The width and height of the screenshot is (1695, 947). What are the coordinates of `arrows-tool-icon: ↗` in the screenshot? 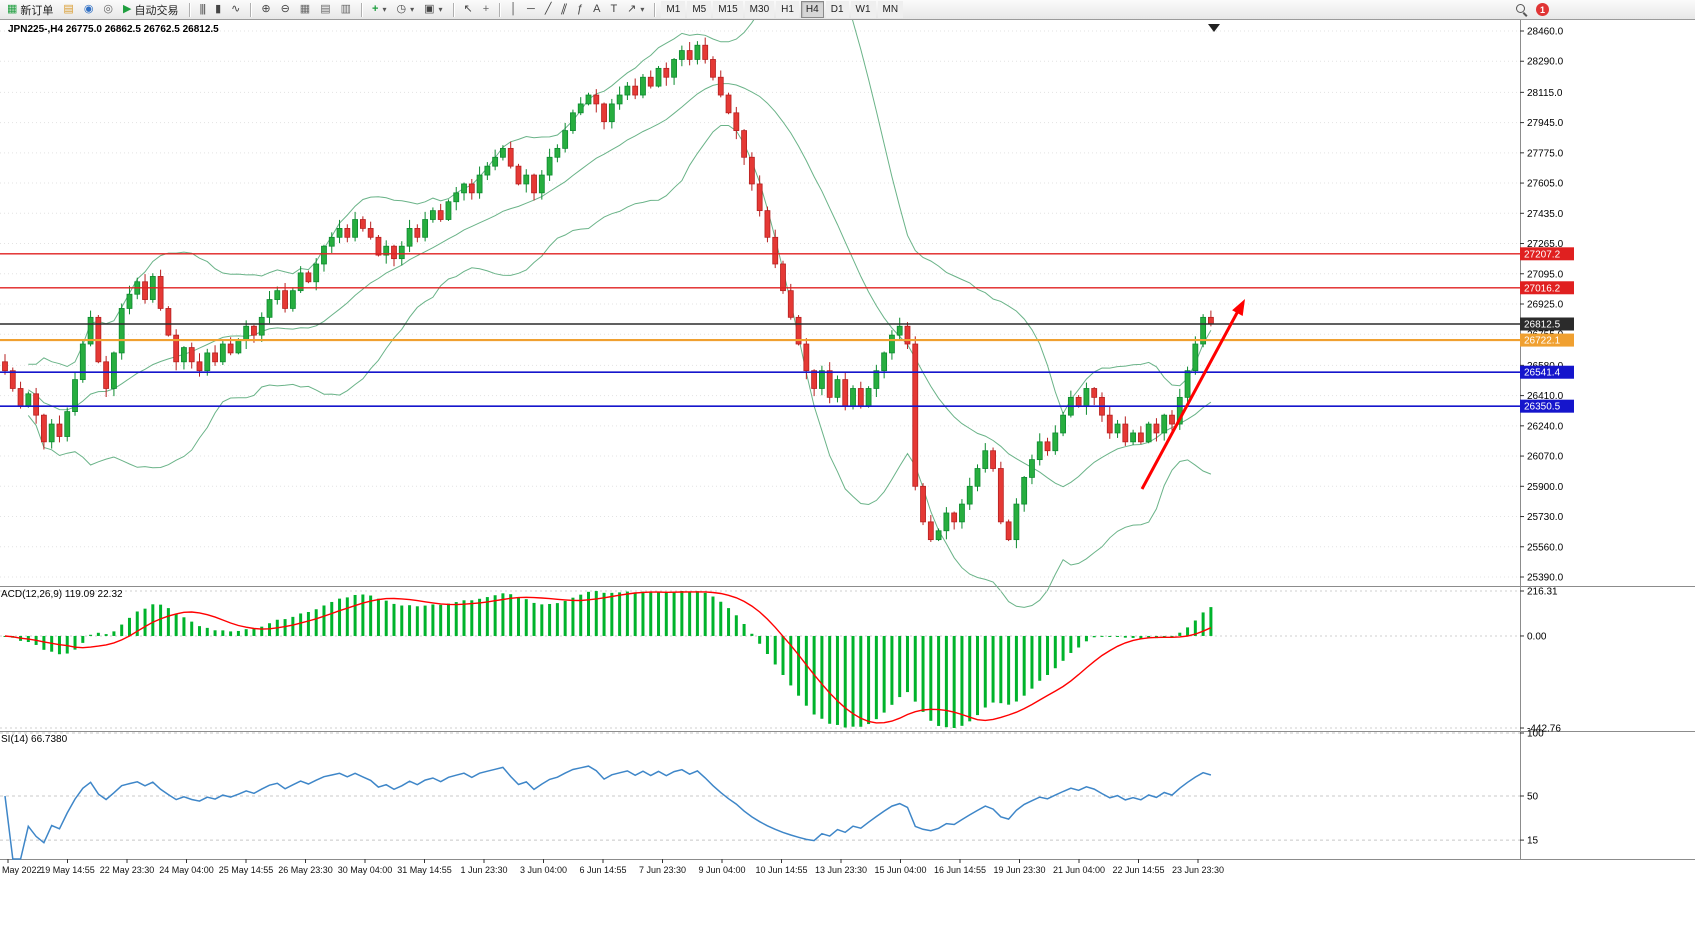 It's located at (632, 9).